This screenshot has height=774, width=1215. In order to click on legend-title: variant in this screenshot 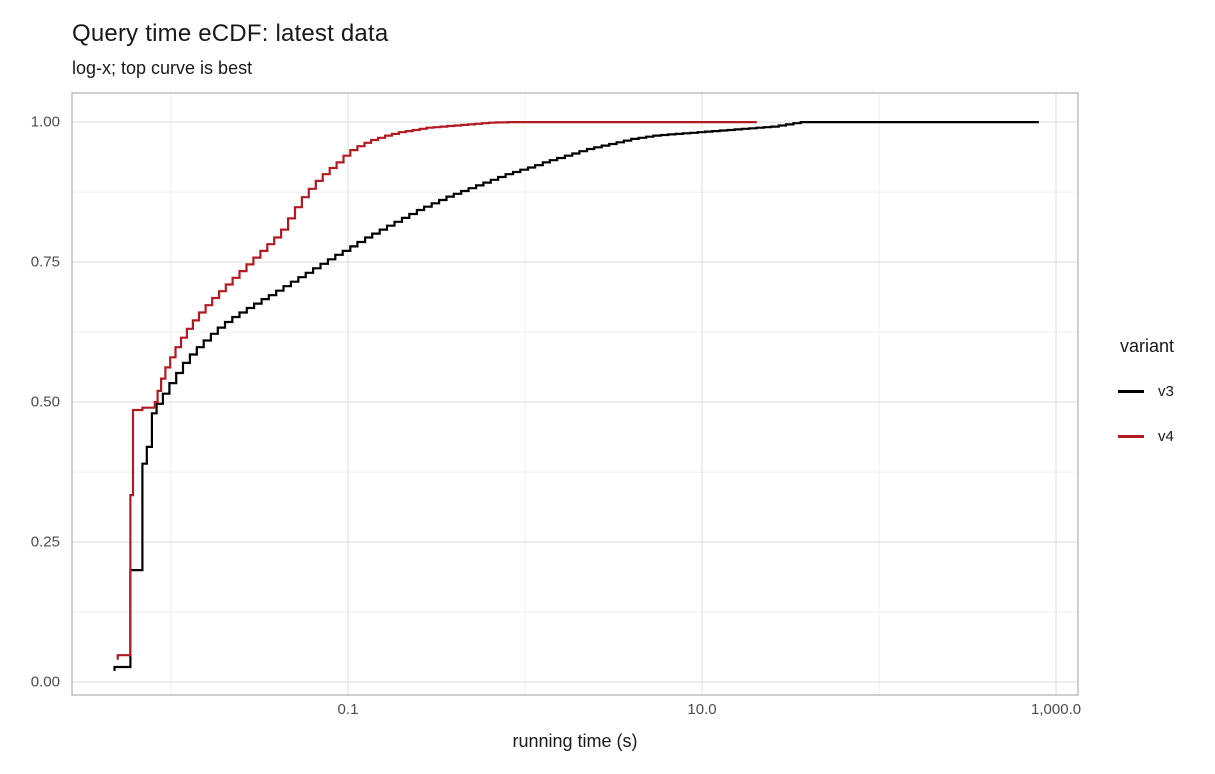, I will do `click(1147, 346)`.